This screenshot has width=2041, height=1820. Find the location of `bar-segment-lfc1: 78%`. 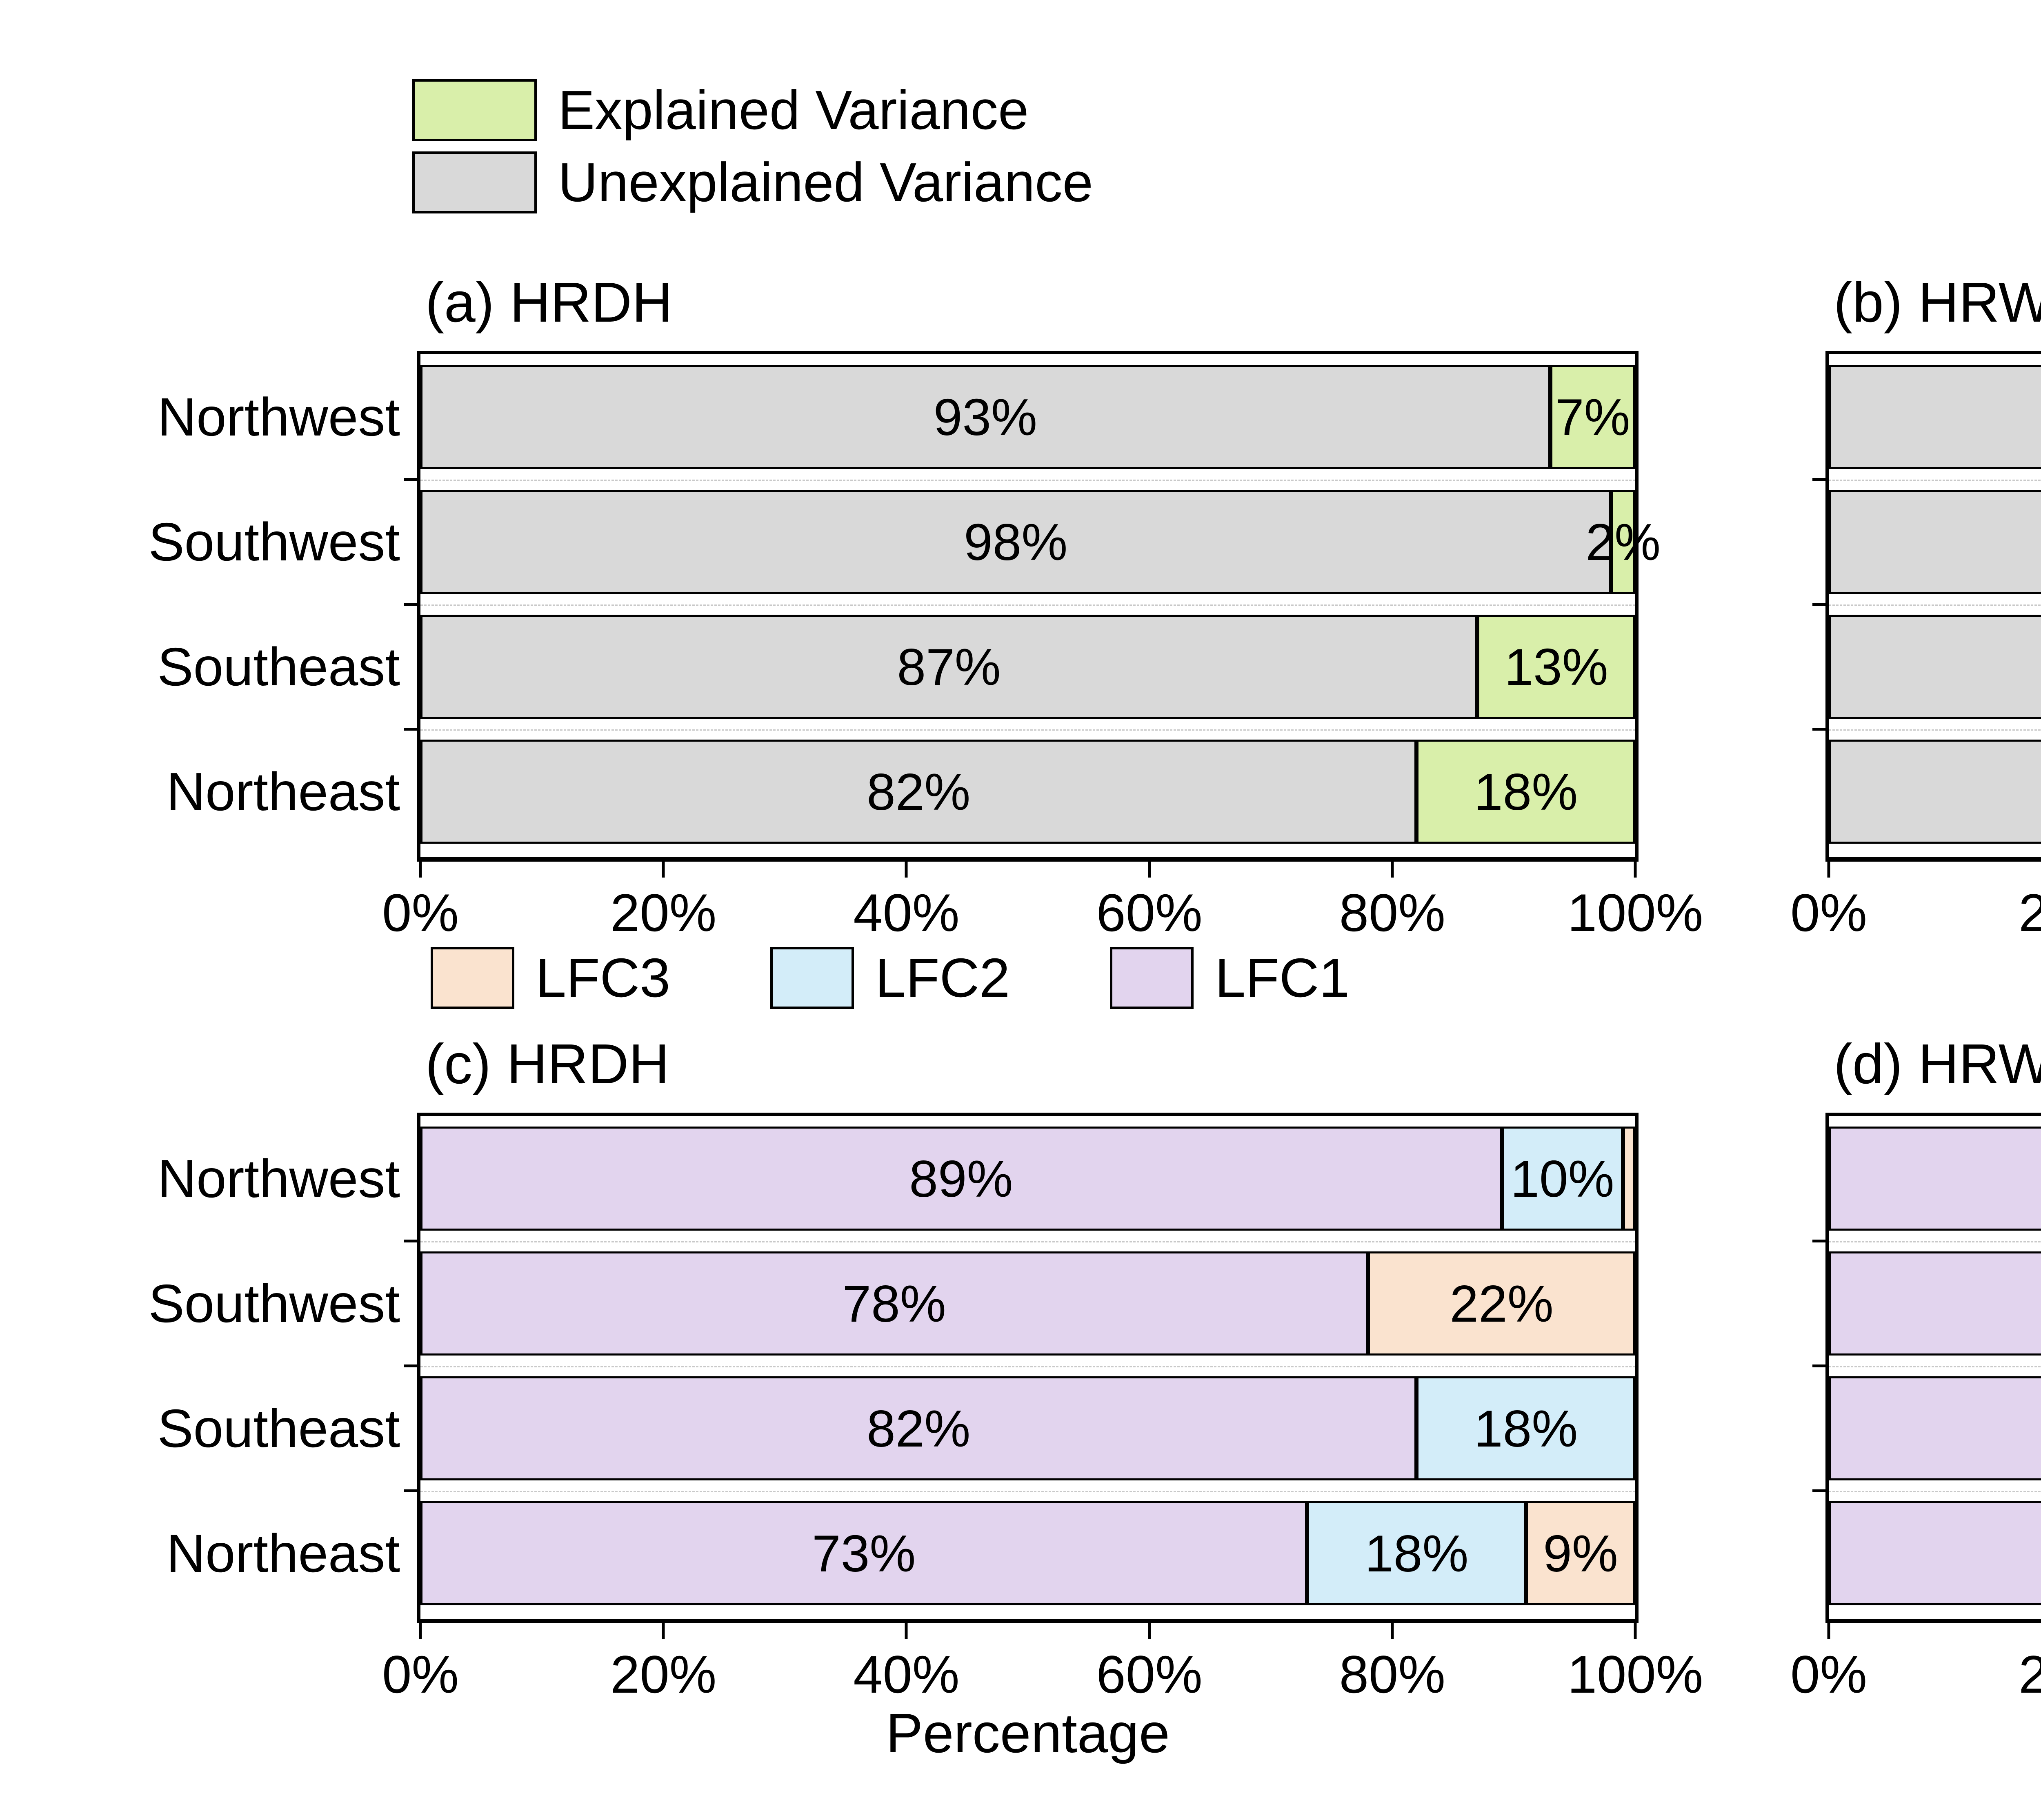

bar-segment-lfc1: 78% is located at coordinates (894, 1304).